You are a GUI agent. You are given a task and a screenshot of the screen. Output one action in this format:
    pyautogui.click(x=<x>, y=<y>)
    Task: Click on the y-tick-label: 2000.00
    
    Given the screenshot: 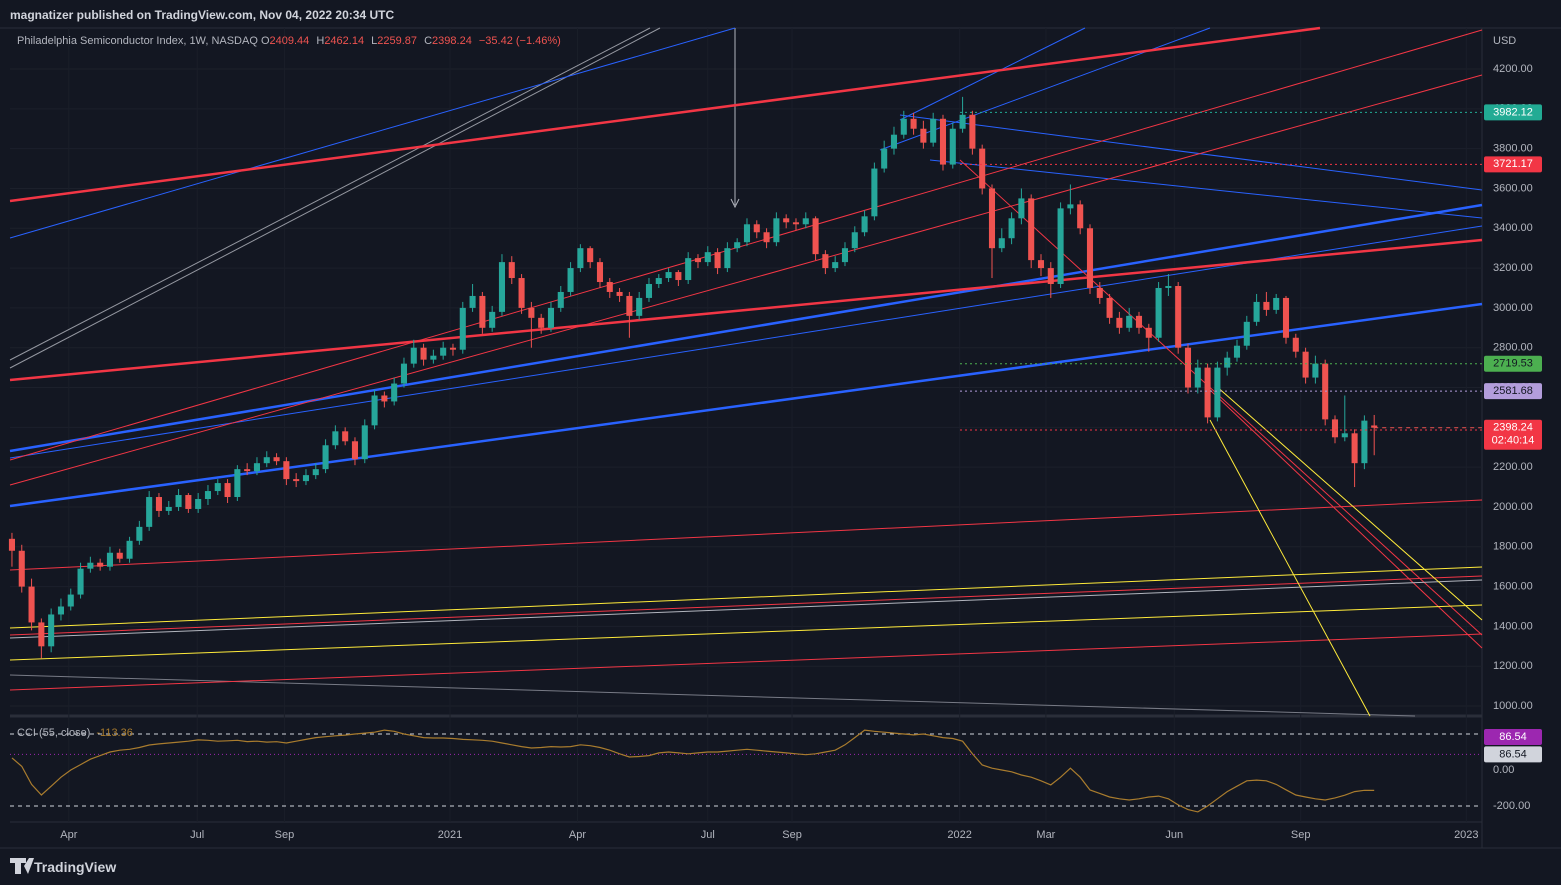 What is the action you would take?
    pyautogui.click(x=1513, y=507)
    